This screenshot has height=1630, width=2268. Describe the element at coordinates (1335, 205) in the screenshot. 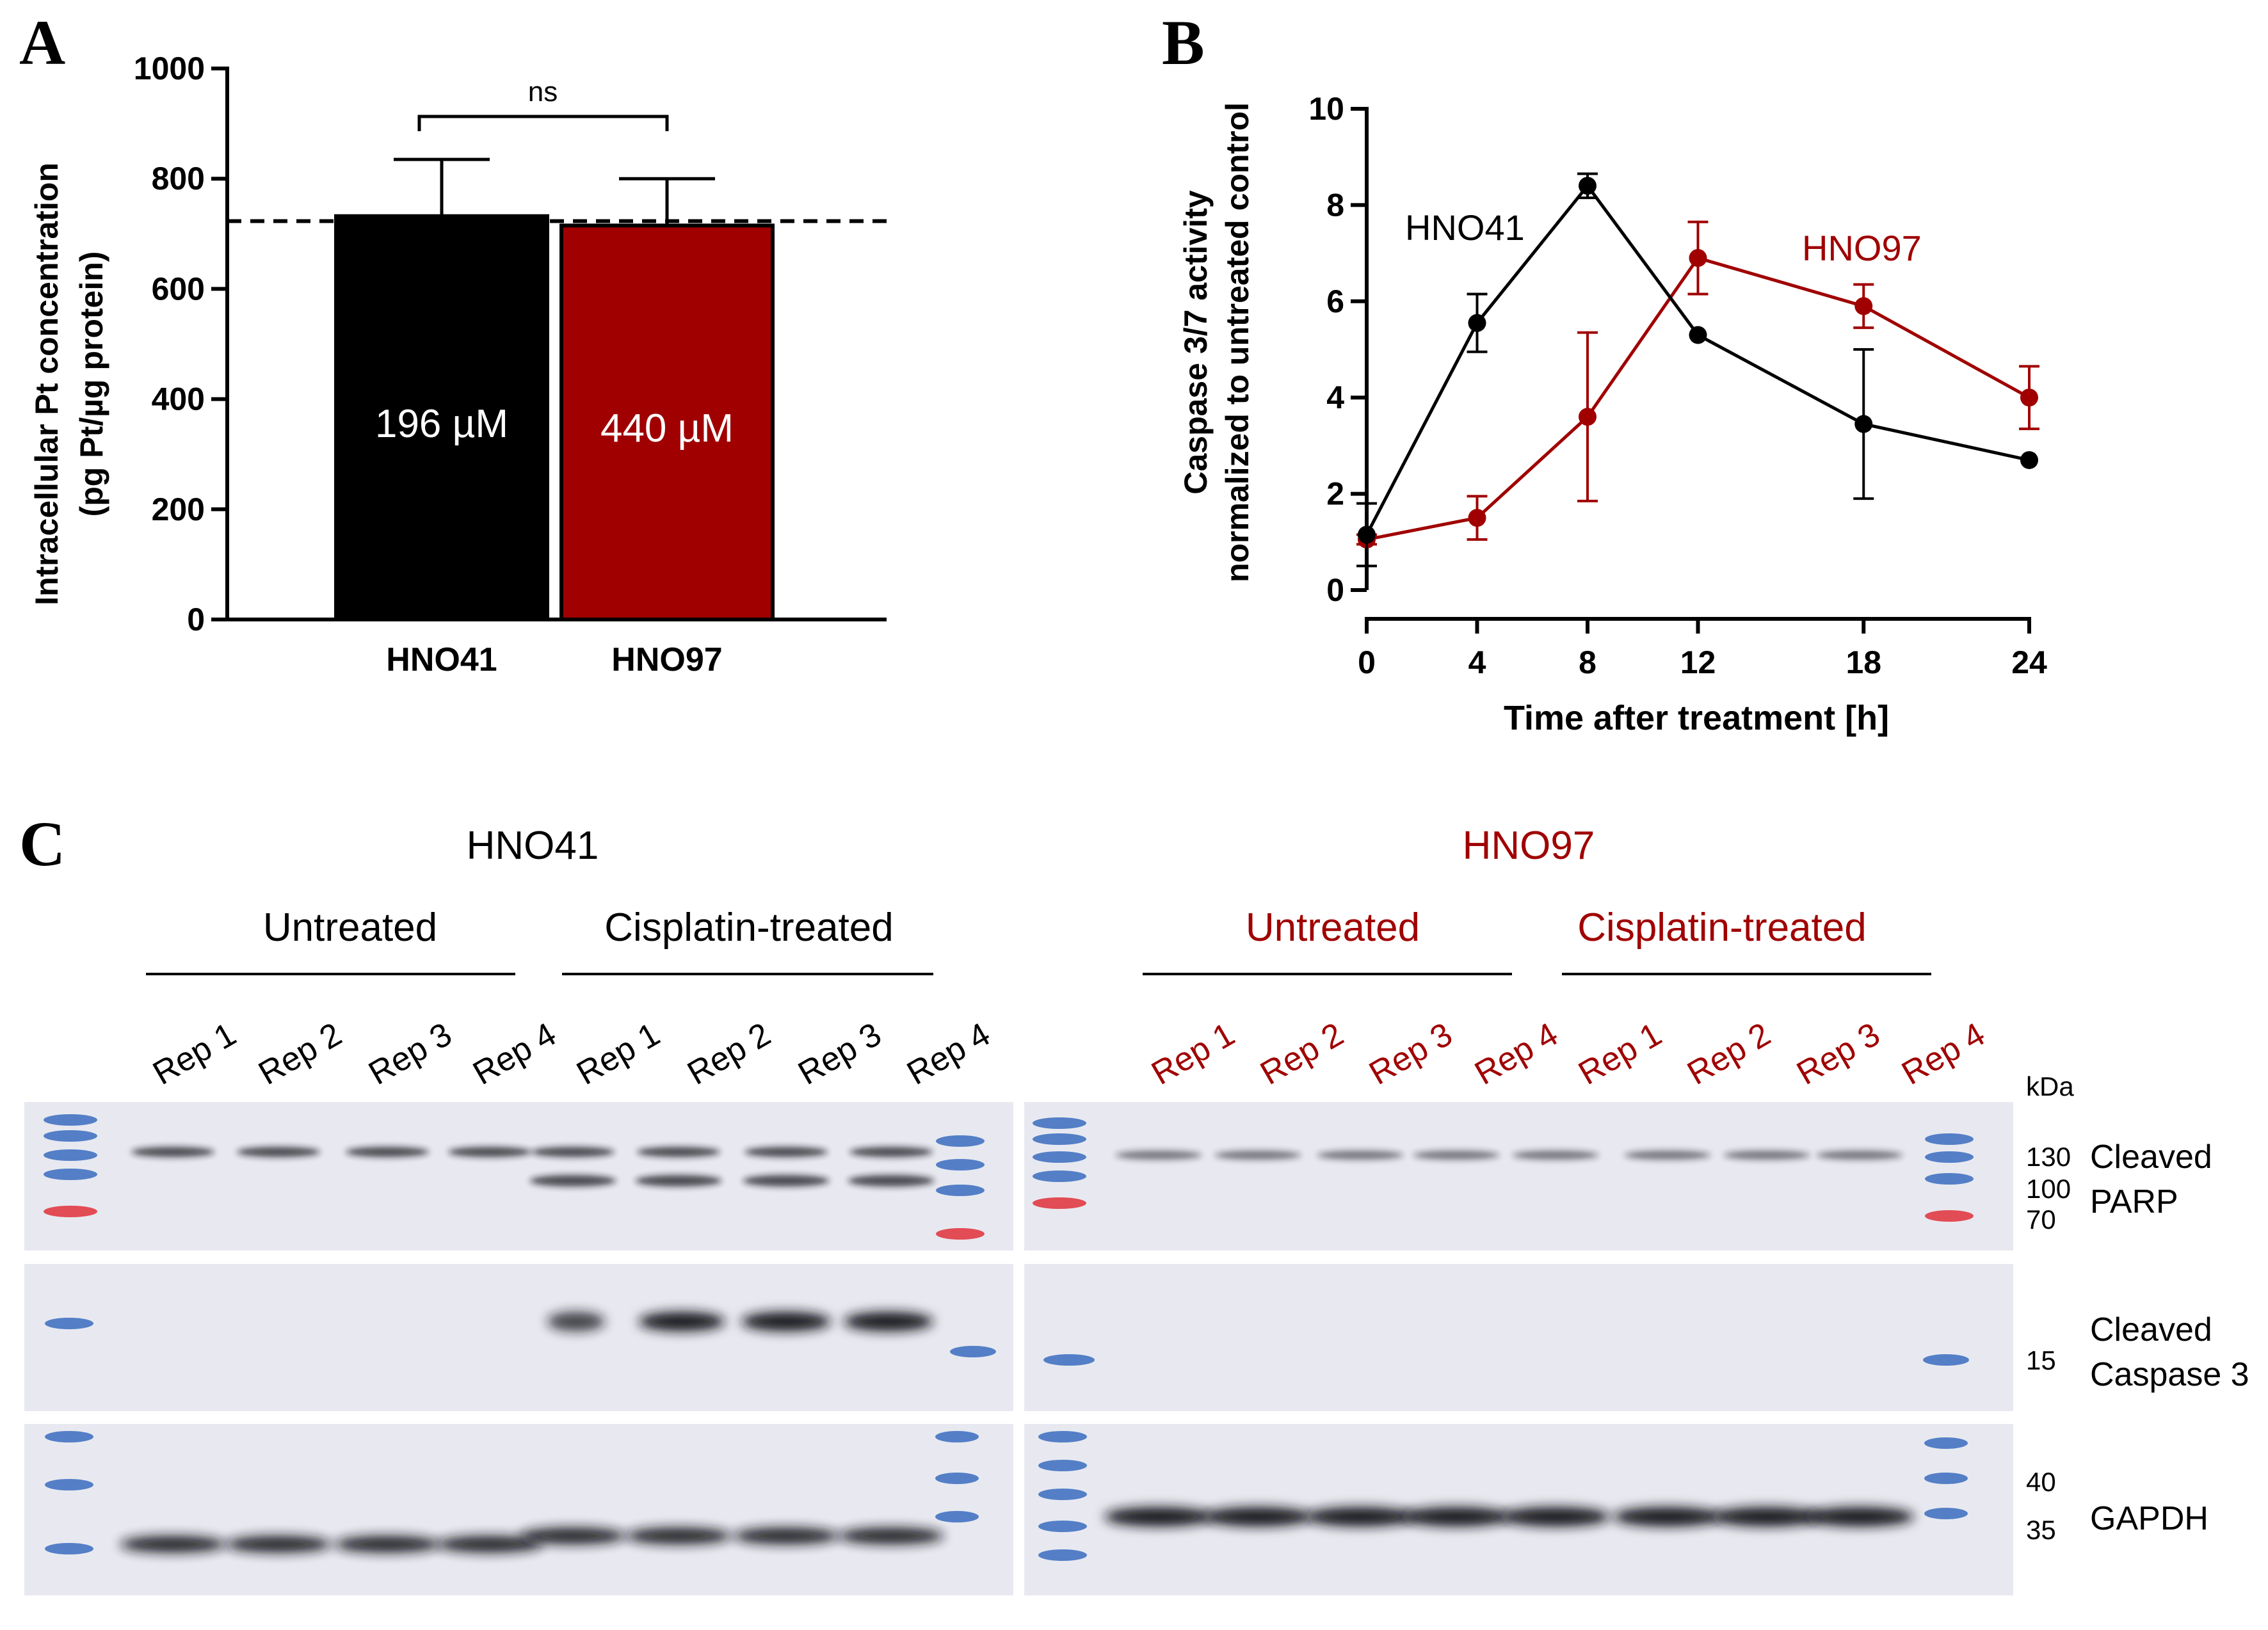

I see `chart-b-y-tick-label: 8` at that location.